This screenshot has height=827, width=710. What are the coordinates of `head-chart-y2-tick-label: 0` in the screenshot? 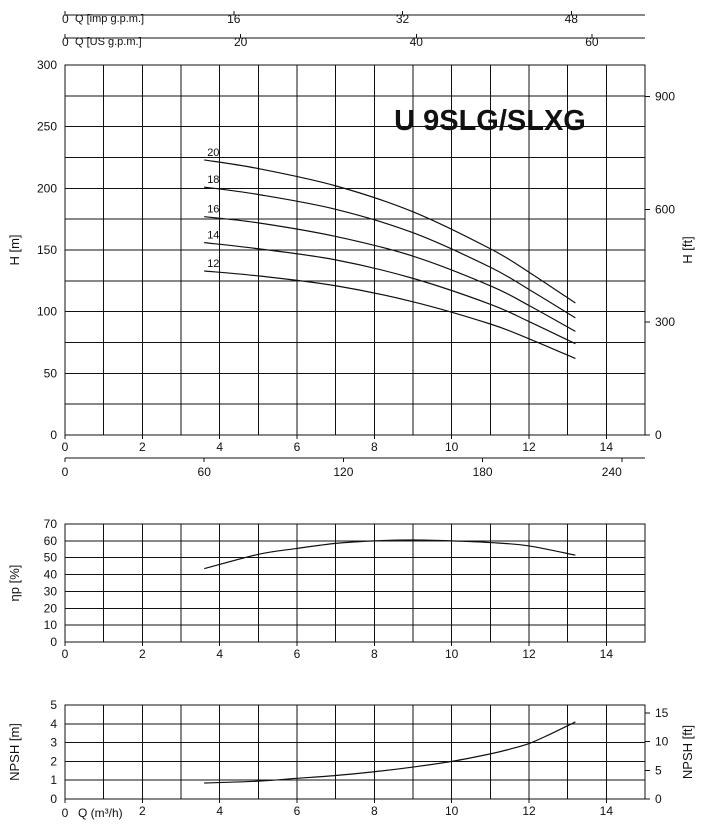 It's located at (658, 435).